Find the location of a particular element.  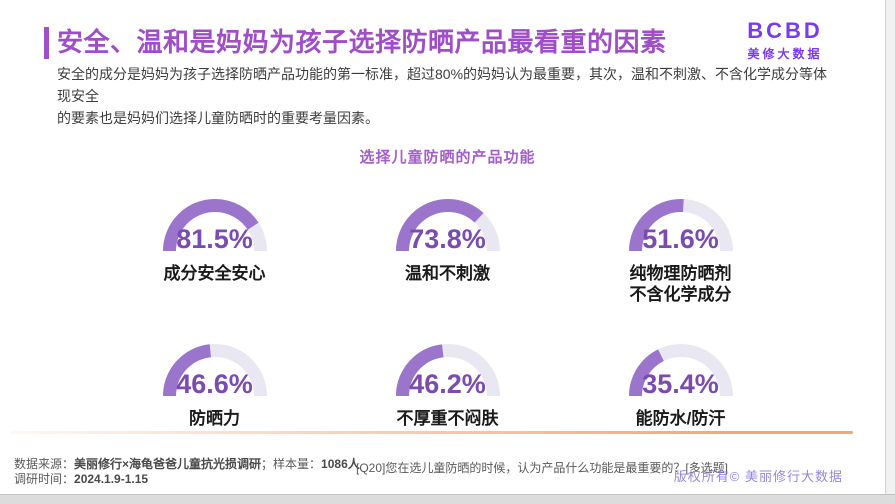

gauge-value: 35.4% is located at coordinates (680, 384).